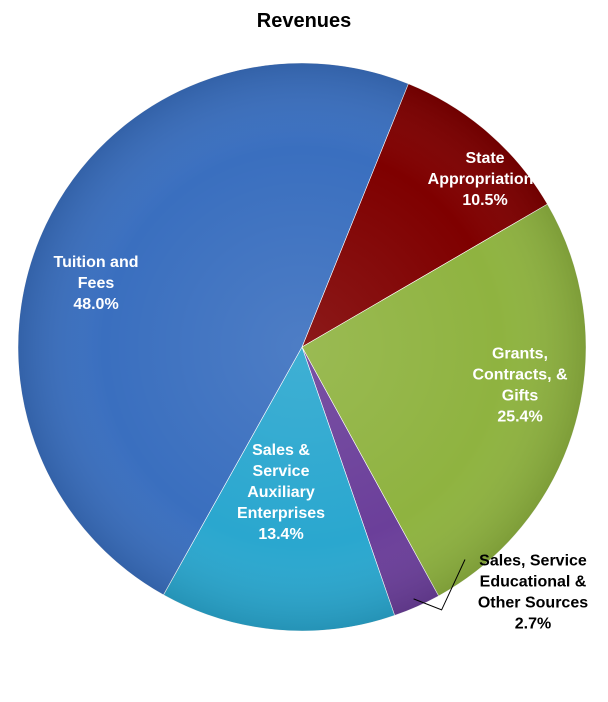 The width and height of the screenshot is (608, 702). What do you see at coordinates (533, 582) in the screenshot?
I see `slice-name-label: Educational &` at bounding box center [533, 582].